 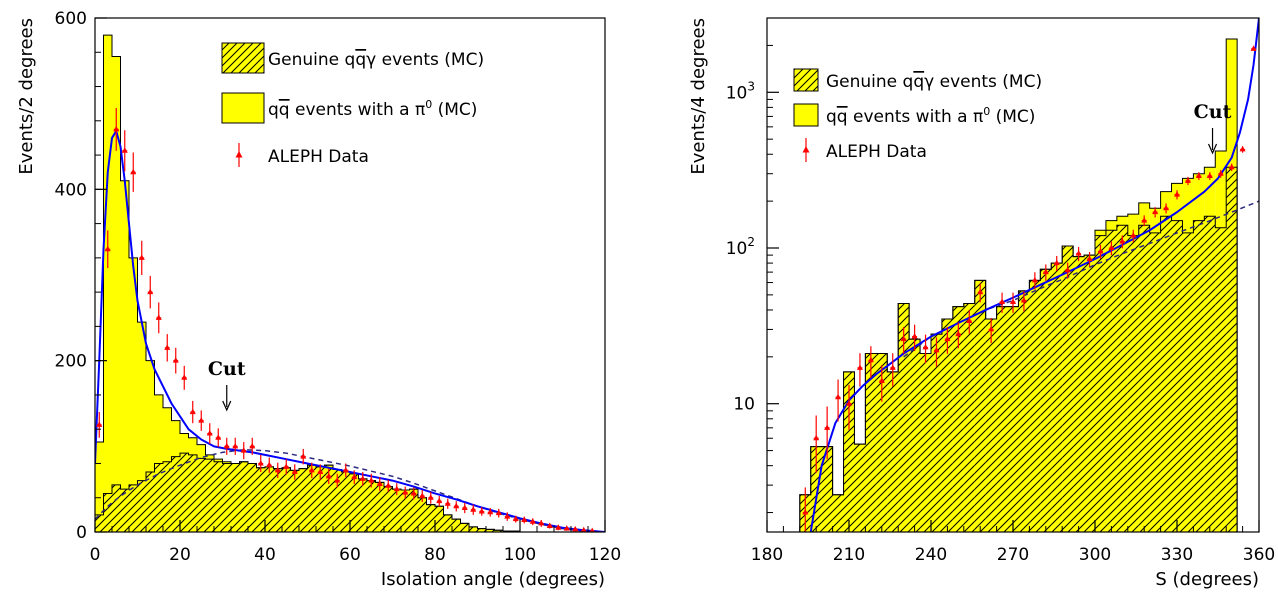 What do you see at coordinates (493, 579) in the screenshot?
I see `x-axis-title: Isolation angle (degrees)` at bounding box center [493, 579].